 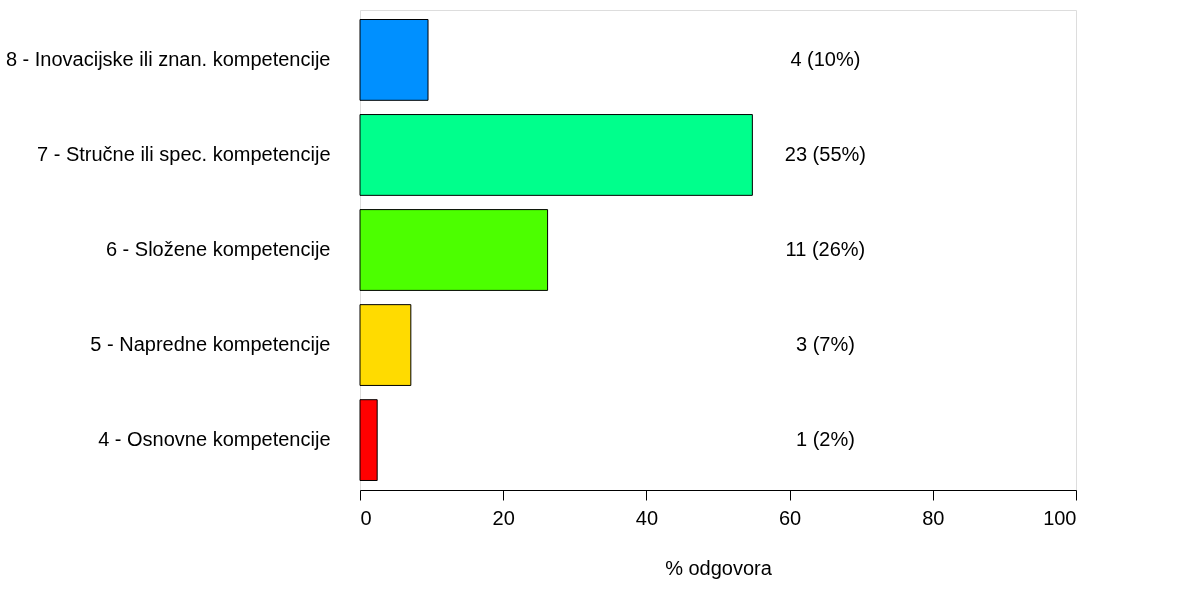 What do you see at coordinates (719, 567) in the screenshot?
I see `x-axis-title: % odgovora` at bounding box center [719, 567].